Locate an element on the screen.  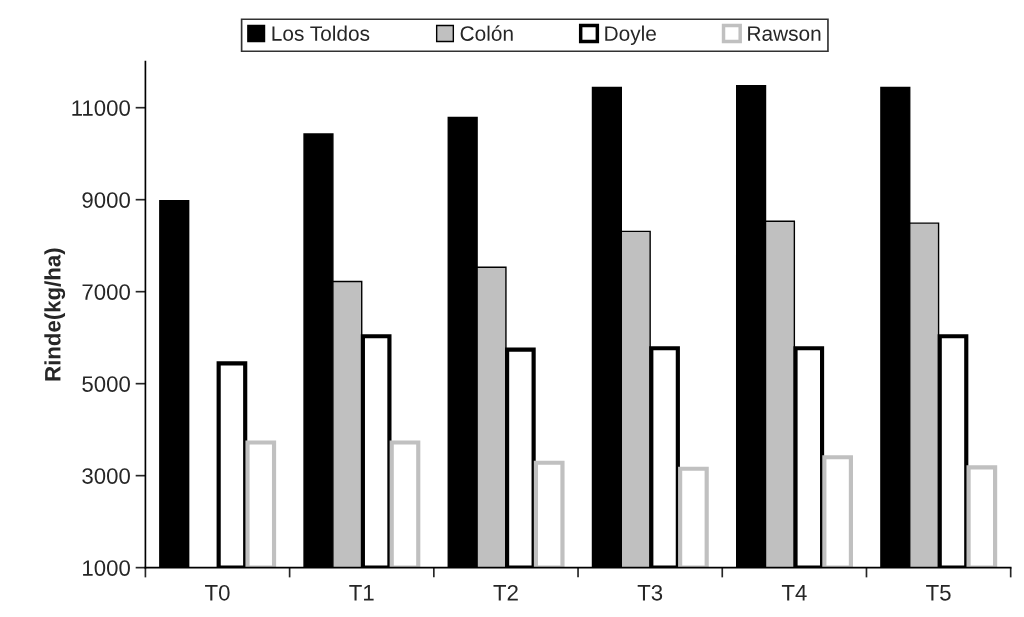
y-tick-label: 3000 is located at coordinates (106, 476).